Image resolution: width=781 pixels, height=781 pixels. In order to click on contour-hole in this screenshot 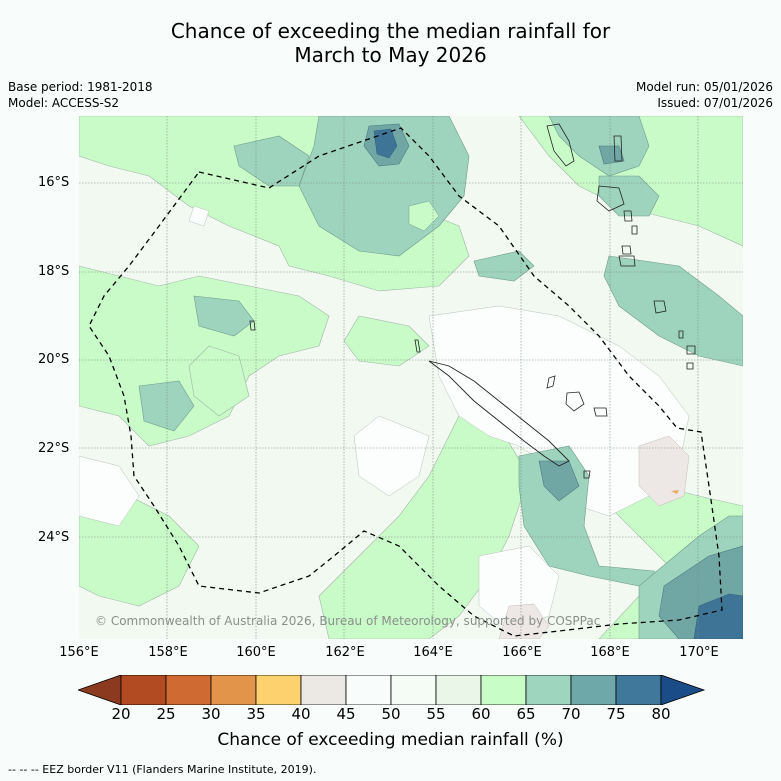, I will do `click(424, 216)`.